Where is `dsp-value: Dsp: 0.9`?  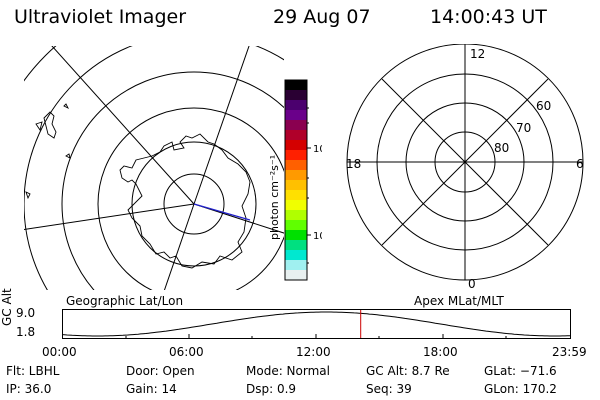 dsp-value: Dsp: 0.9 is located at coordinates (271, 389).